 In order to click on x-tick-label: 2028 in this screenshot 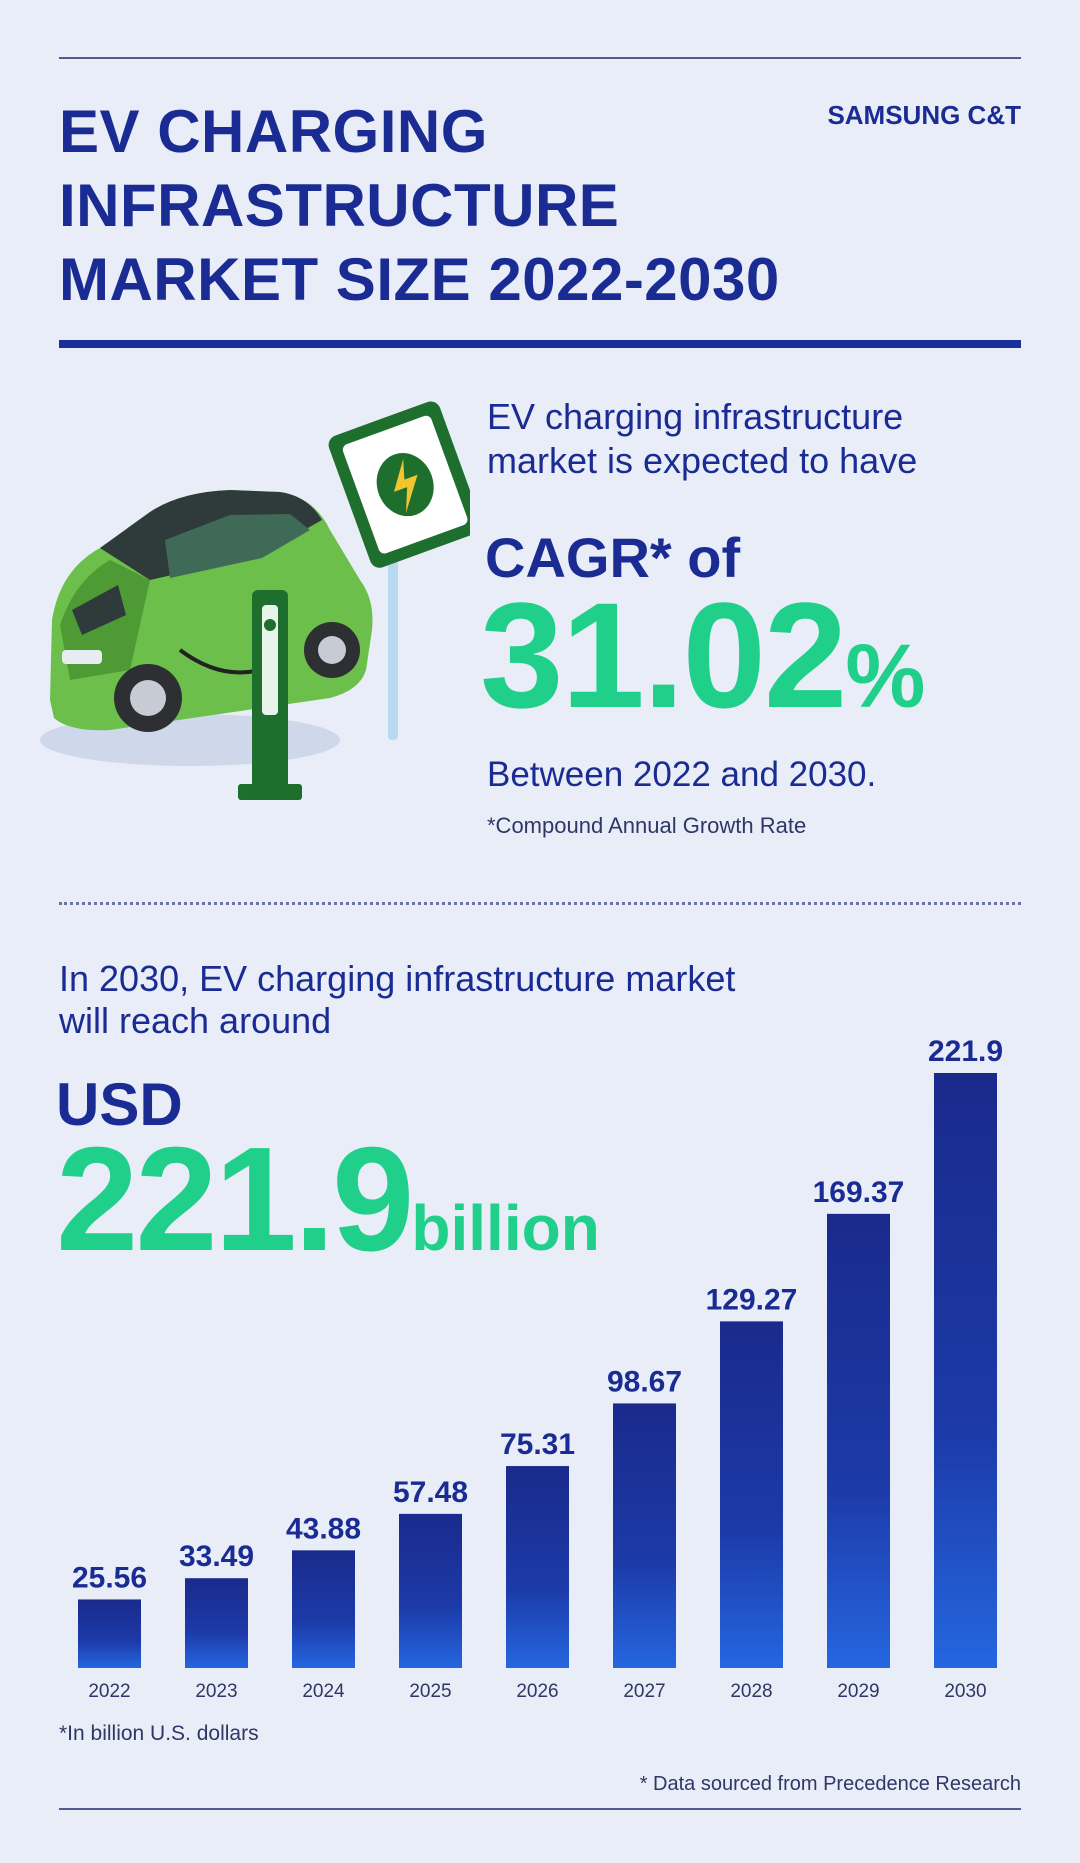, I will do `click(751, 1691)`.